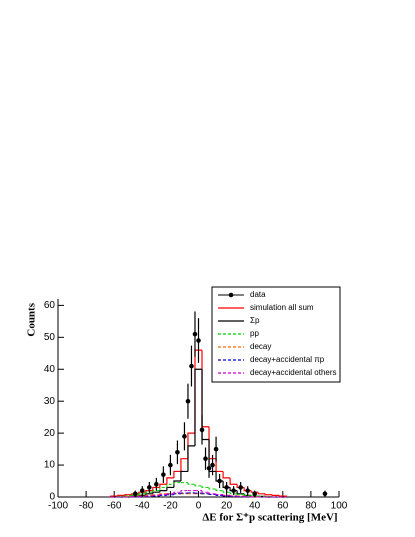 This screenshot has width=415, height=537. What do you see at coordinates (282, 307) in the screenshot?
I see `legend-label: simulation all sum` at bounding box center [282, 307].